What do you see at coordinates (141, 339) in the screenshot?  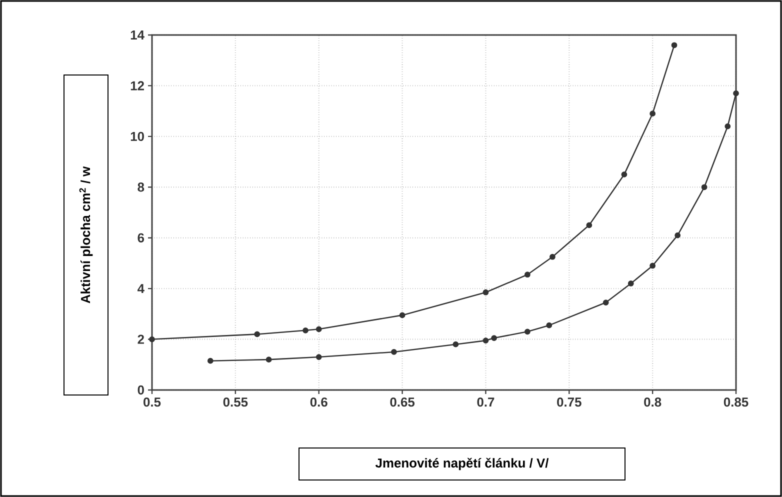 I see `y-tick-label: 2` at bounding box center [141, 339].